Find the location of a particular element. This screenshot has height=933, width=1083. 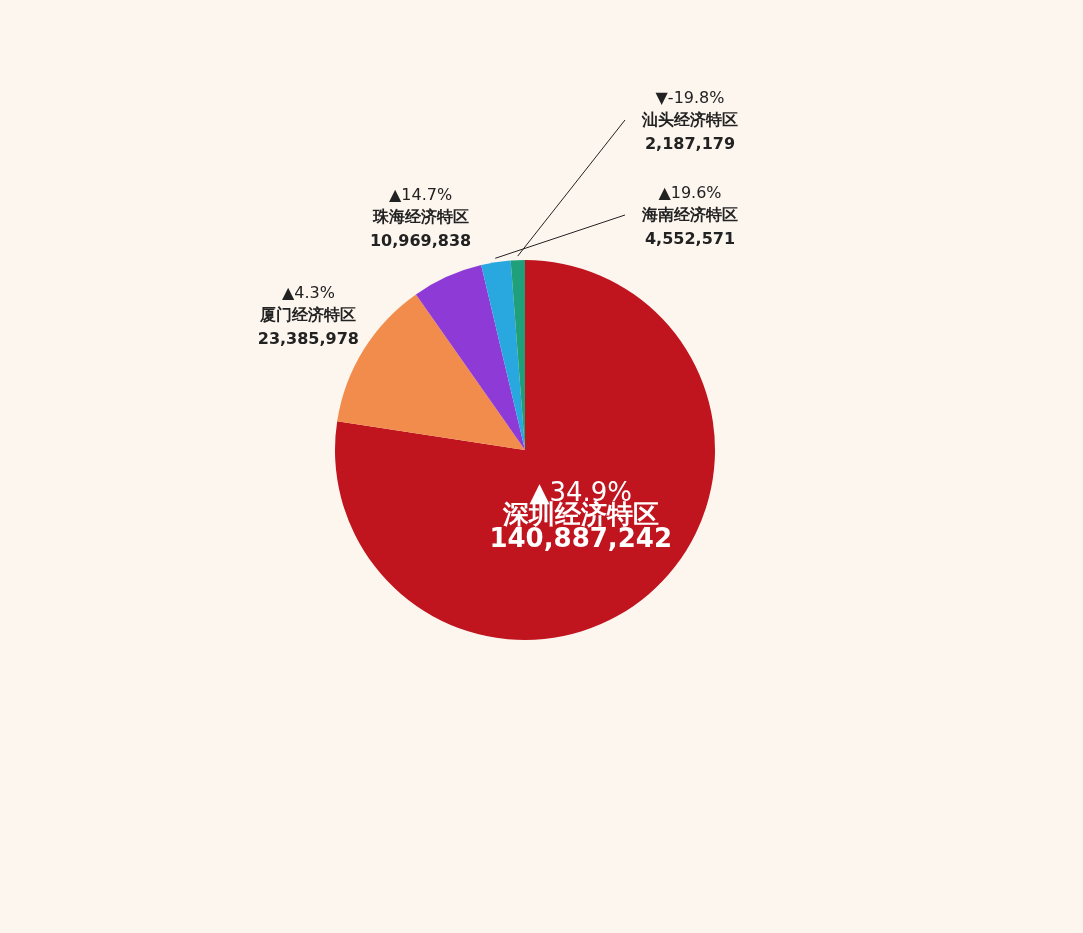

text: ▲19.6% is located at coordinates (690, 192).